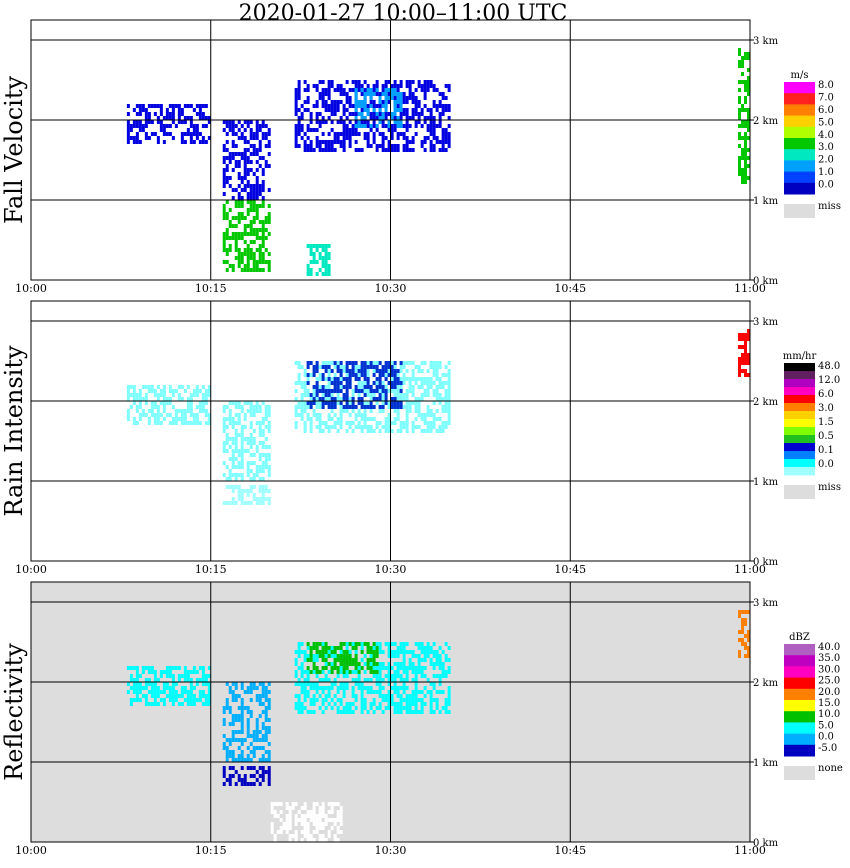 The image size is (850, 868). What do you see at coordinates (826, 725) in the screenshot?
I see `colorbar-label: 5.0` at bounding box center [826, 725].